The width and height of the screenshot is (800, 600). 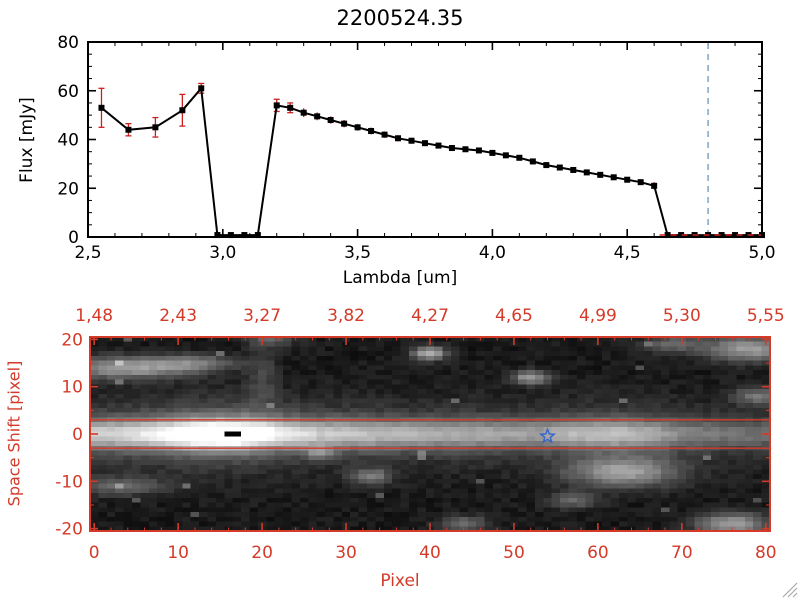 I want to click on resize-gripper-icon, so click(x=790, y=590).